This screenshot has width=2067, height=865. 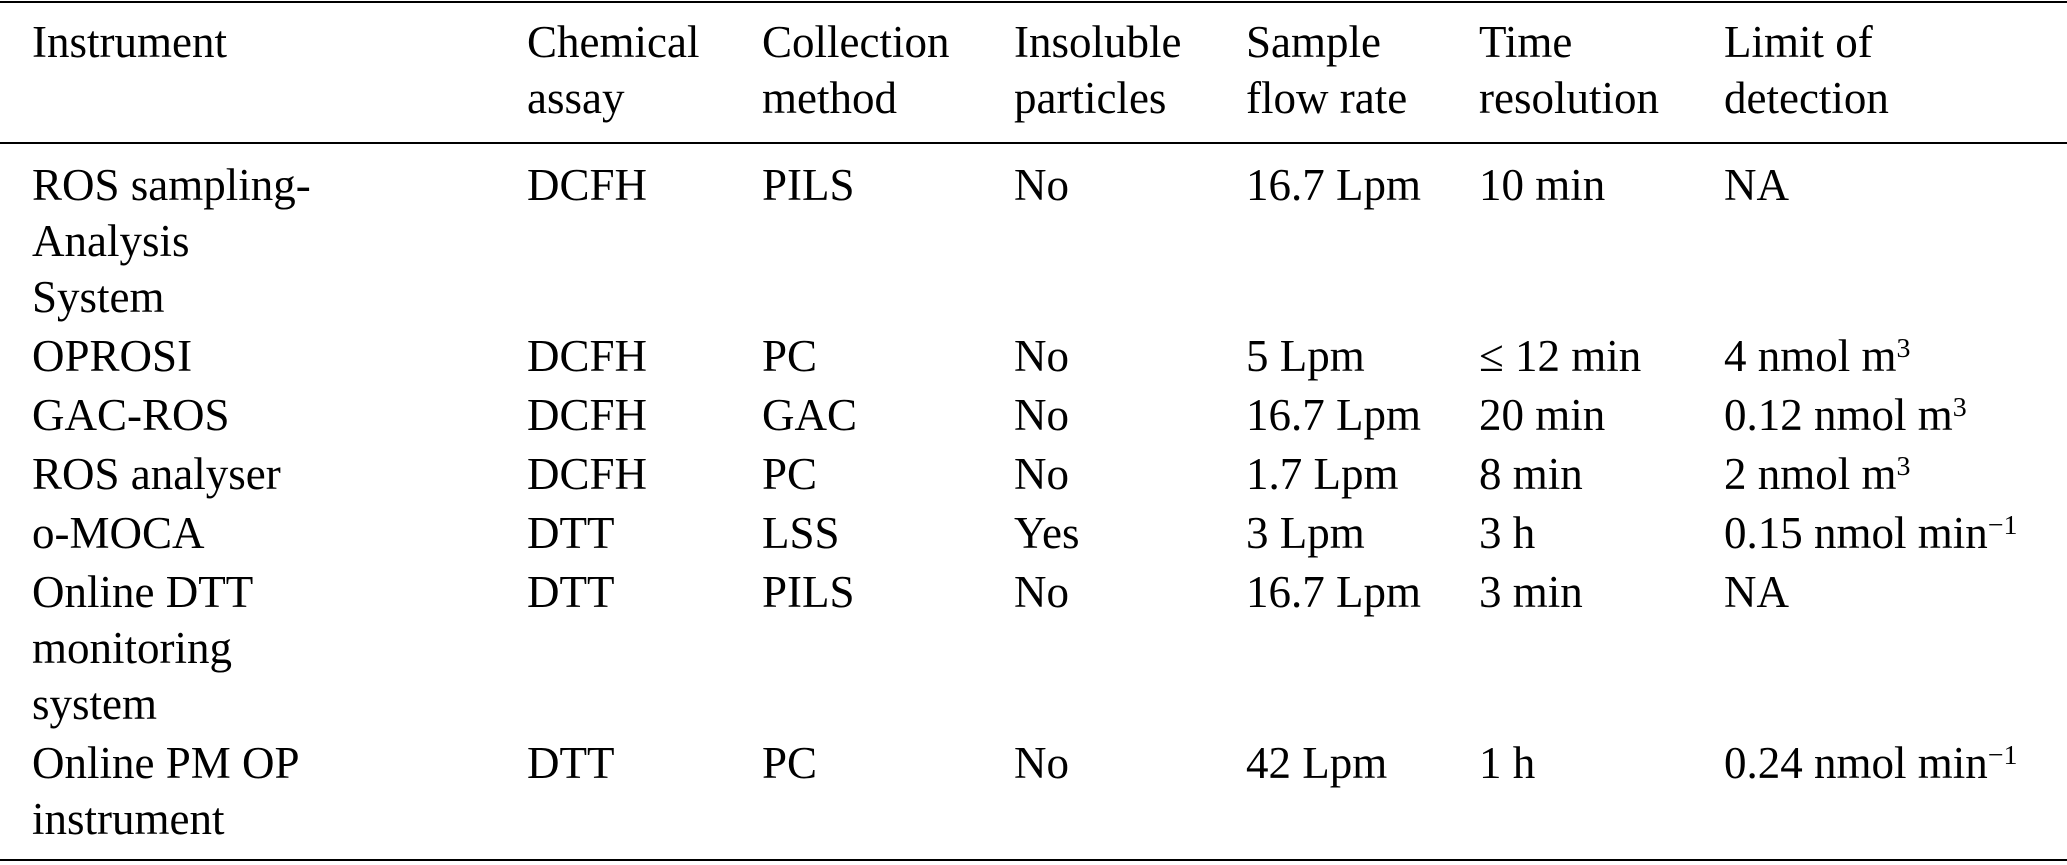 What do you see at coordinates (1507, 763) in the screenshot?
I see `cell-time-resolution: 1 h` at bounding box center [1507, 763].